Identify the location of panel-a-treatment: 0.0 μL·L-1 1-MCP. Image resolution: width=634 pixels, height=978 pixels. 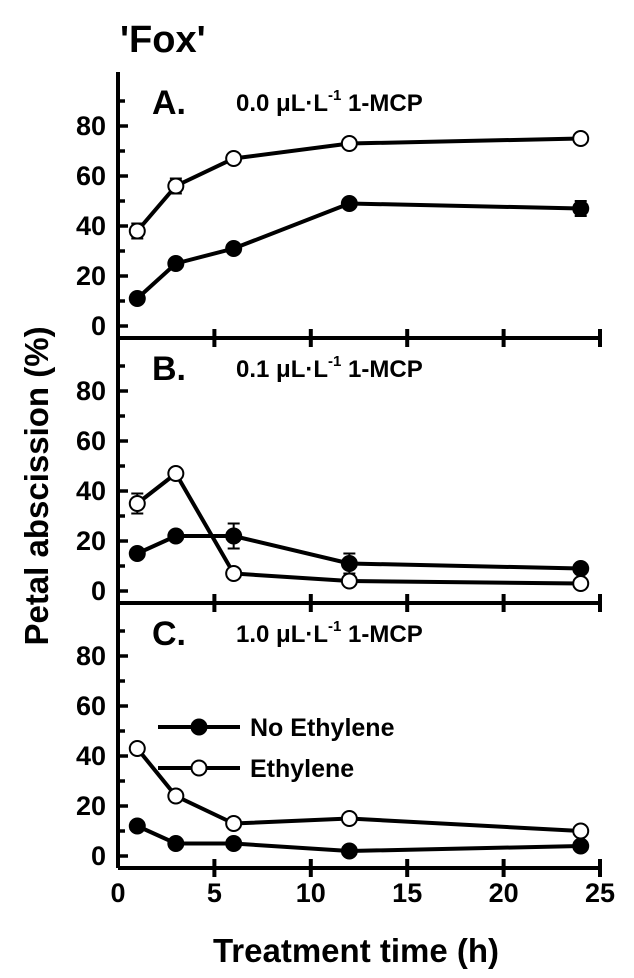
(329, 102).